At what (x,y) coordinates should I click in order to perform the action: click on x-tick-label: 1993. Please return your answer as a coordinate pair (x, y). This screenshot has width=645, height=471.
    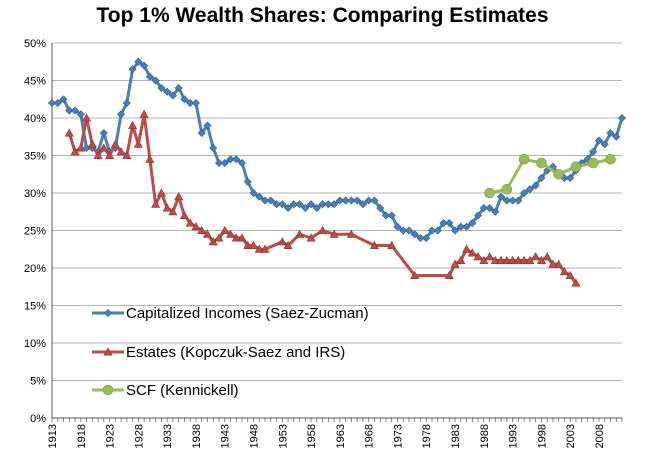
    Looking at the image, I should click on (514, 436).